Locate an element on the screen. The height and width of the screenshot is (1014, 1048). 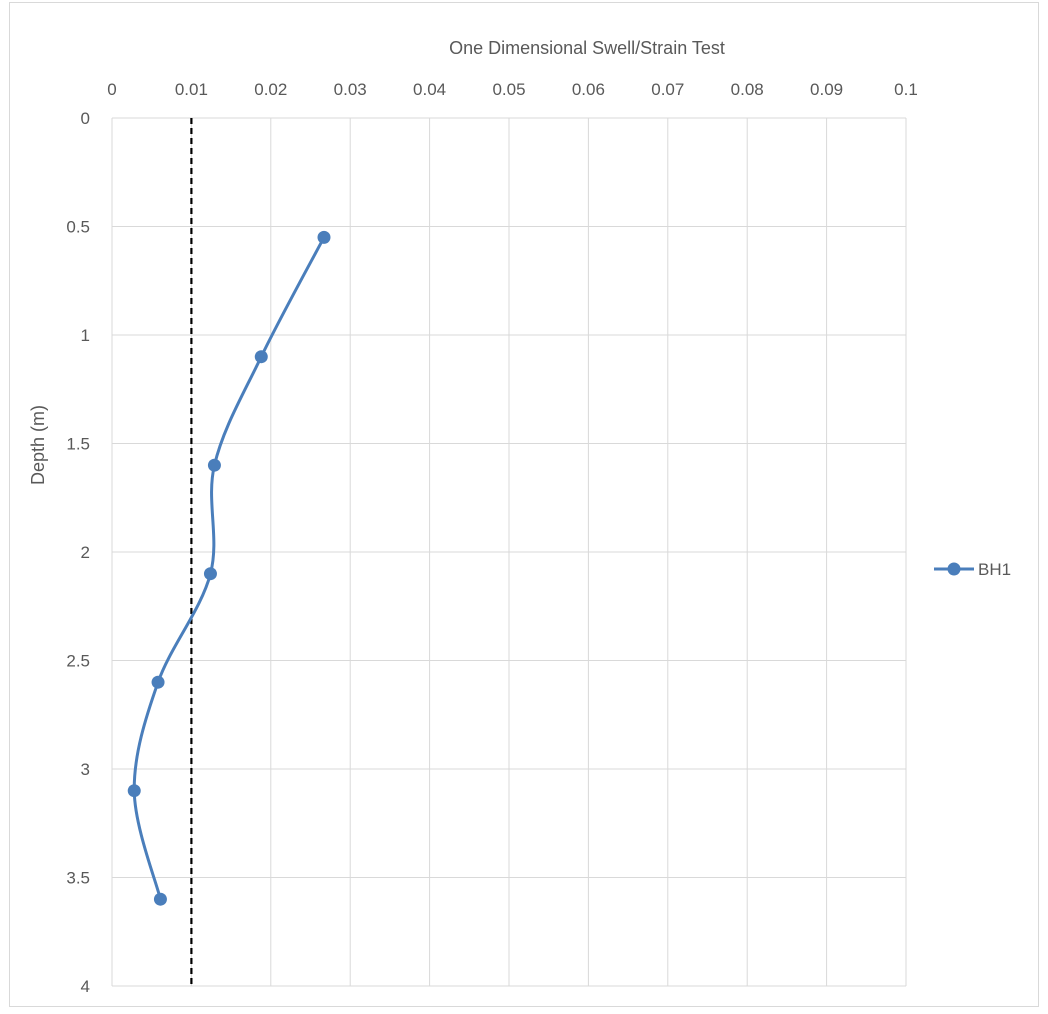
x-tick-label: 0.06 is located at coordinates (588, 89).